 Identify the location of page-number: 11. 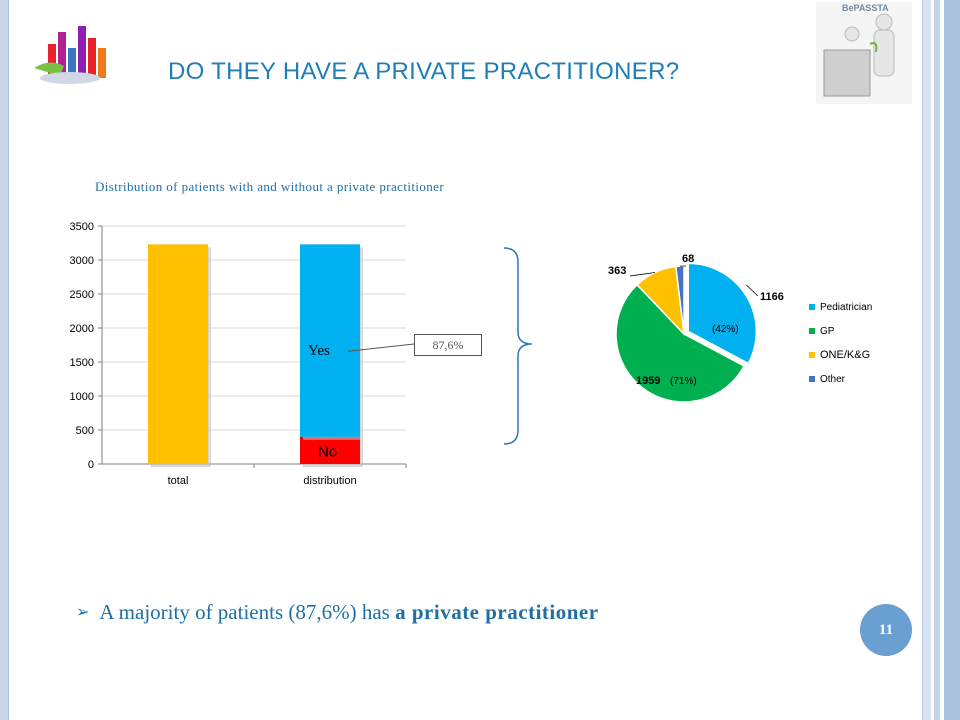
(886, 630).